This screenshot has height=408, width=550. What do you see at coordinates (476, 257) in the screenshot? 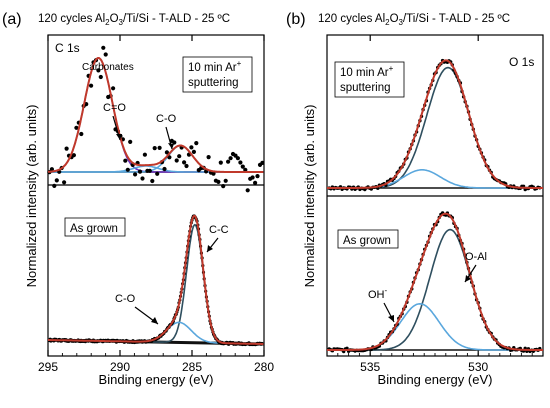
I see `annotation-o-al: O-Al` at bounding box center [476, 257].